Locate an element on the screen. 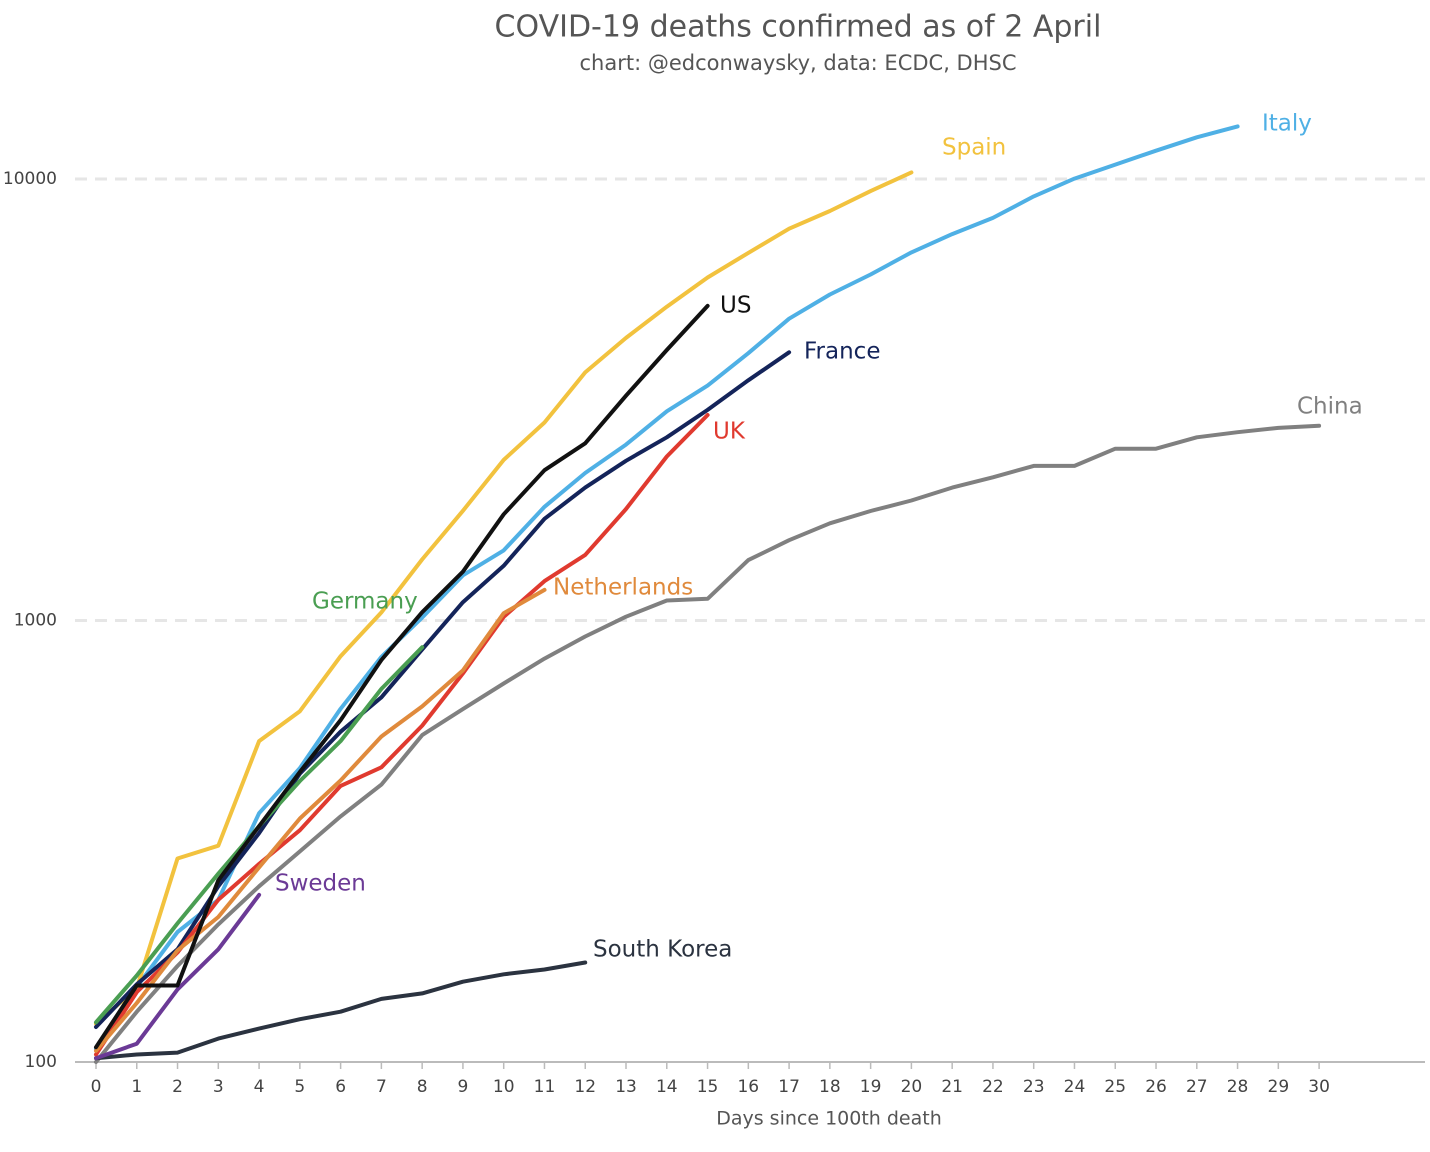 The width and height of the screenshot is (1430, 1152). x-tick-label: 1 is located at coordinates (136, 1087).